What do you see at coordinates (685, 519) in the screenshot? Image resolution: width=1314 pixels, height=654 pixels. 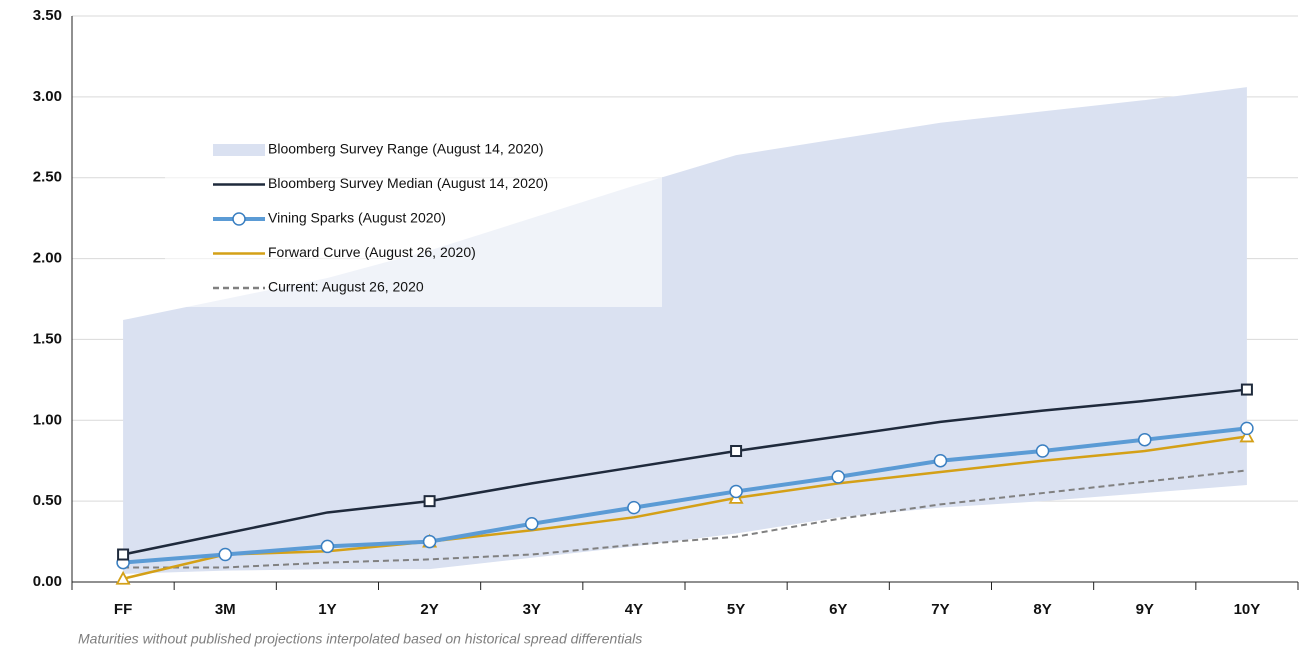 I see `series-line` at bounding box center [685, 519].